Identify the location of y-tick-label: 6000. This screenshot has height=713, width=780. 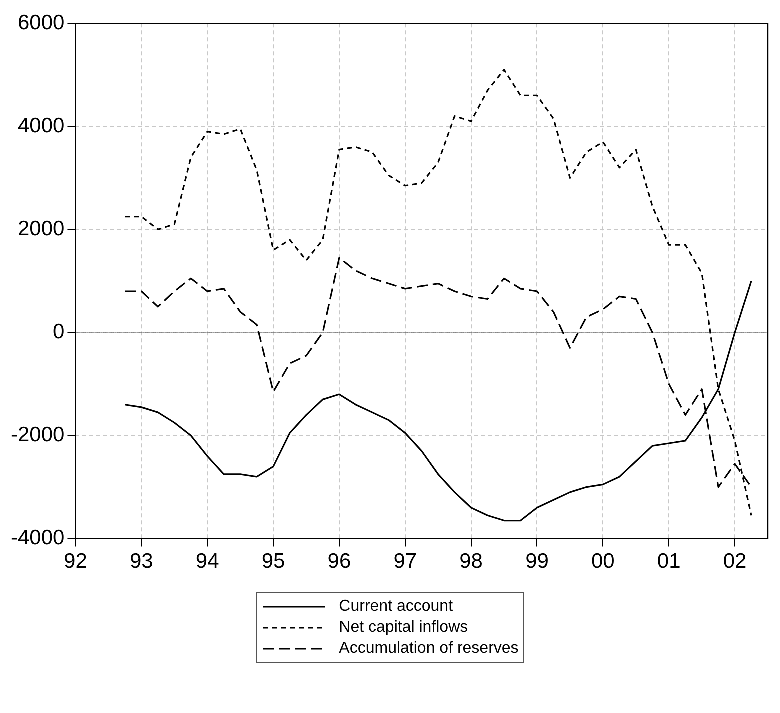
(41, 22).